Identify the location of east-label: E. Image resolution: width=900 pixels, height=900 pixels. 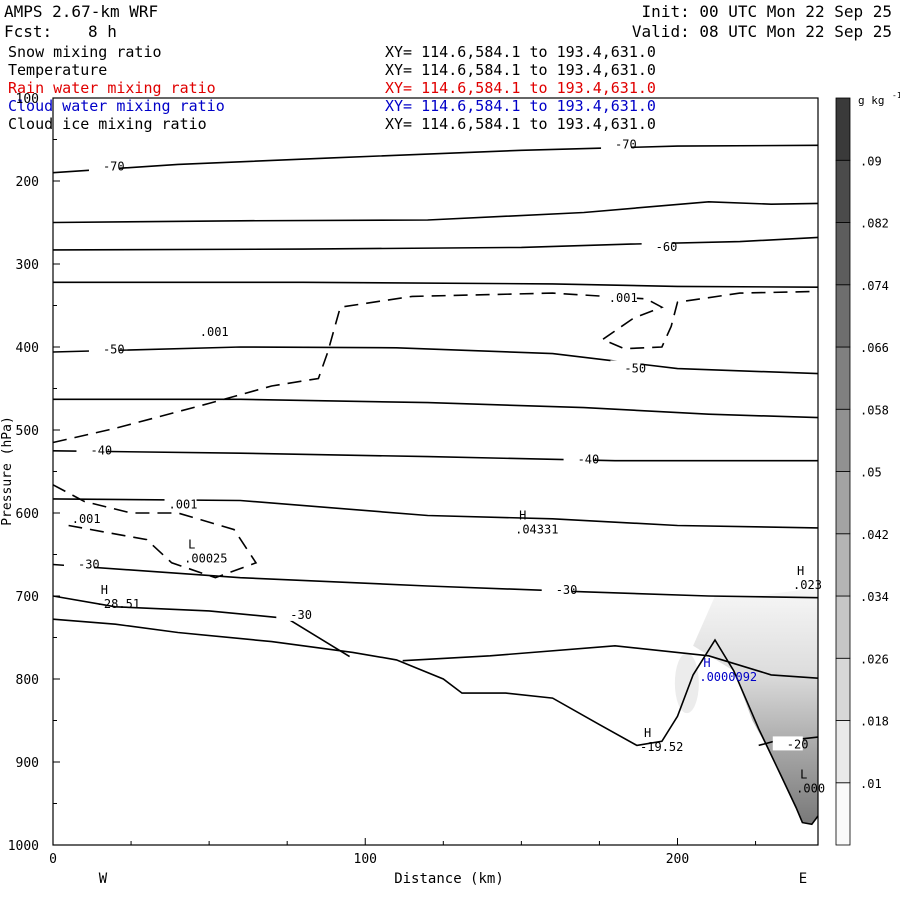
(803, 879).